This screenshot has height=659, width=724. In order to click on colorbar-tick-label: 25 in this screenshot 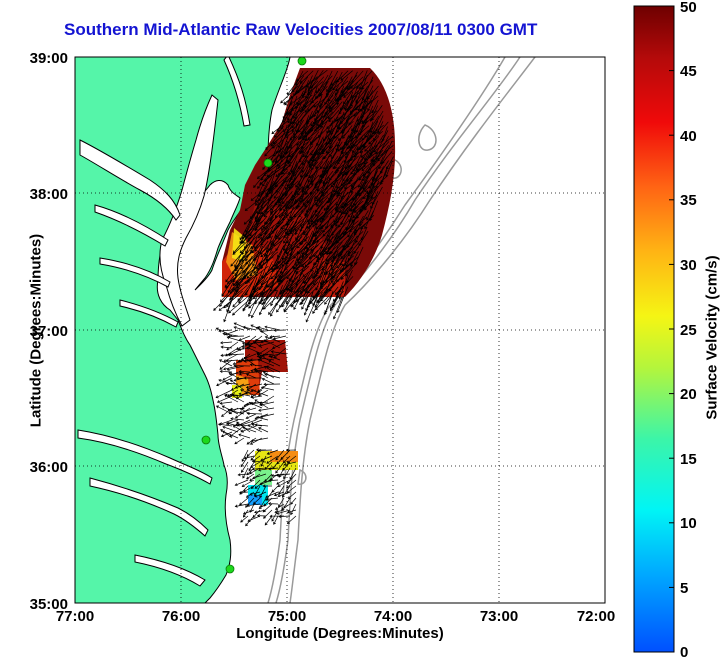, I will do `click(688, 330)`.